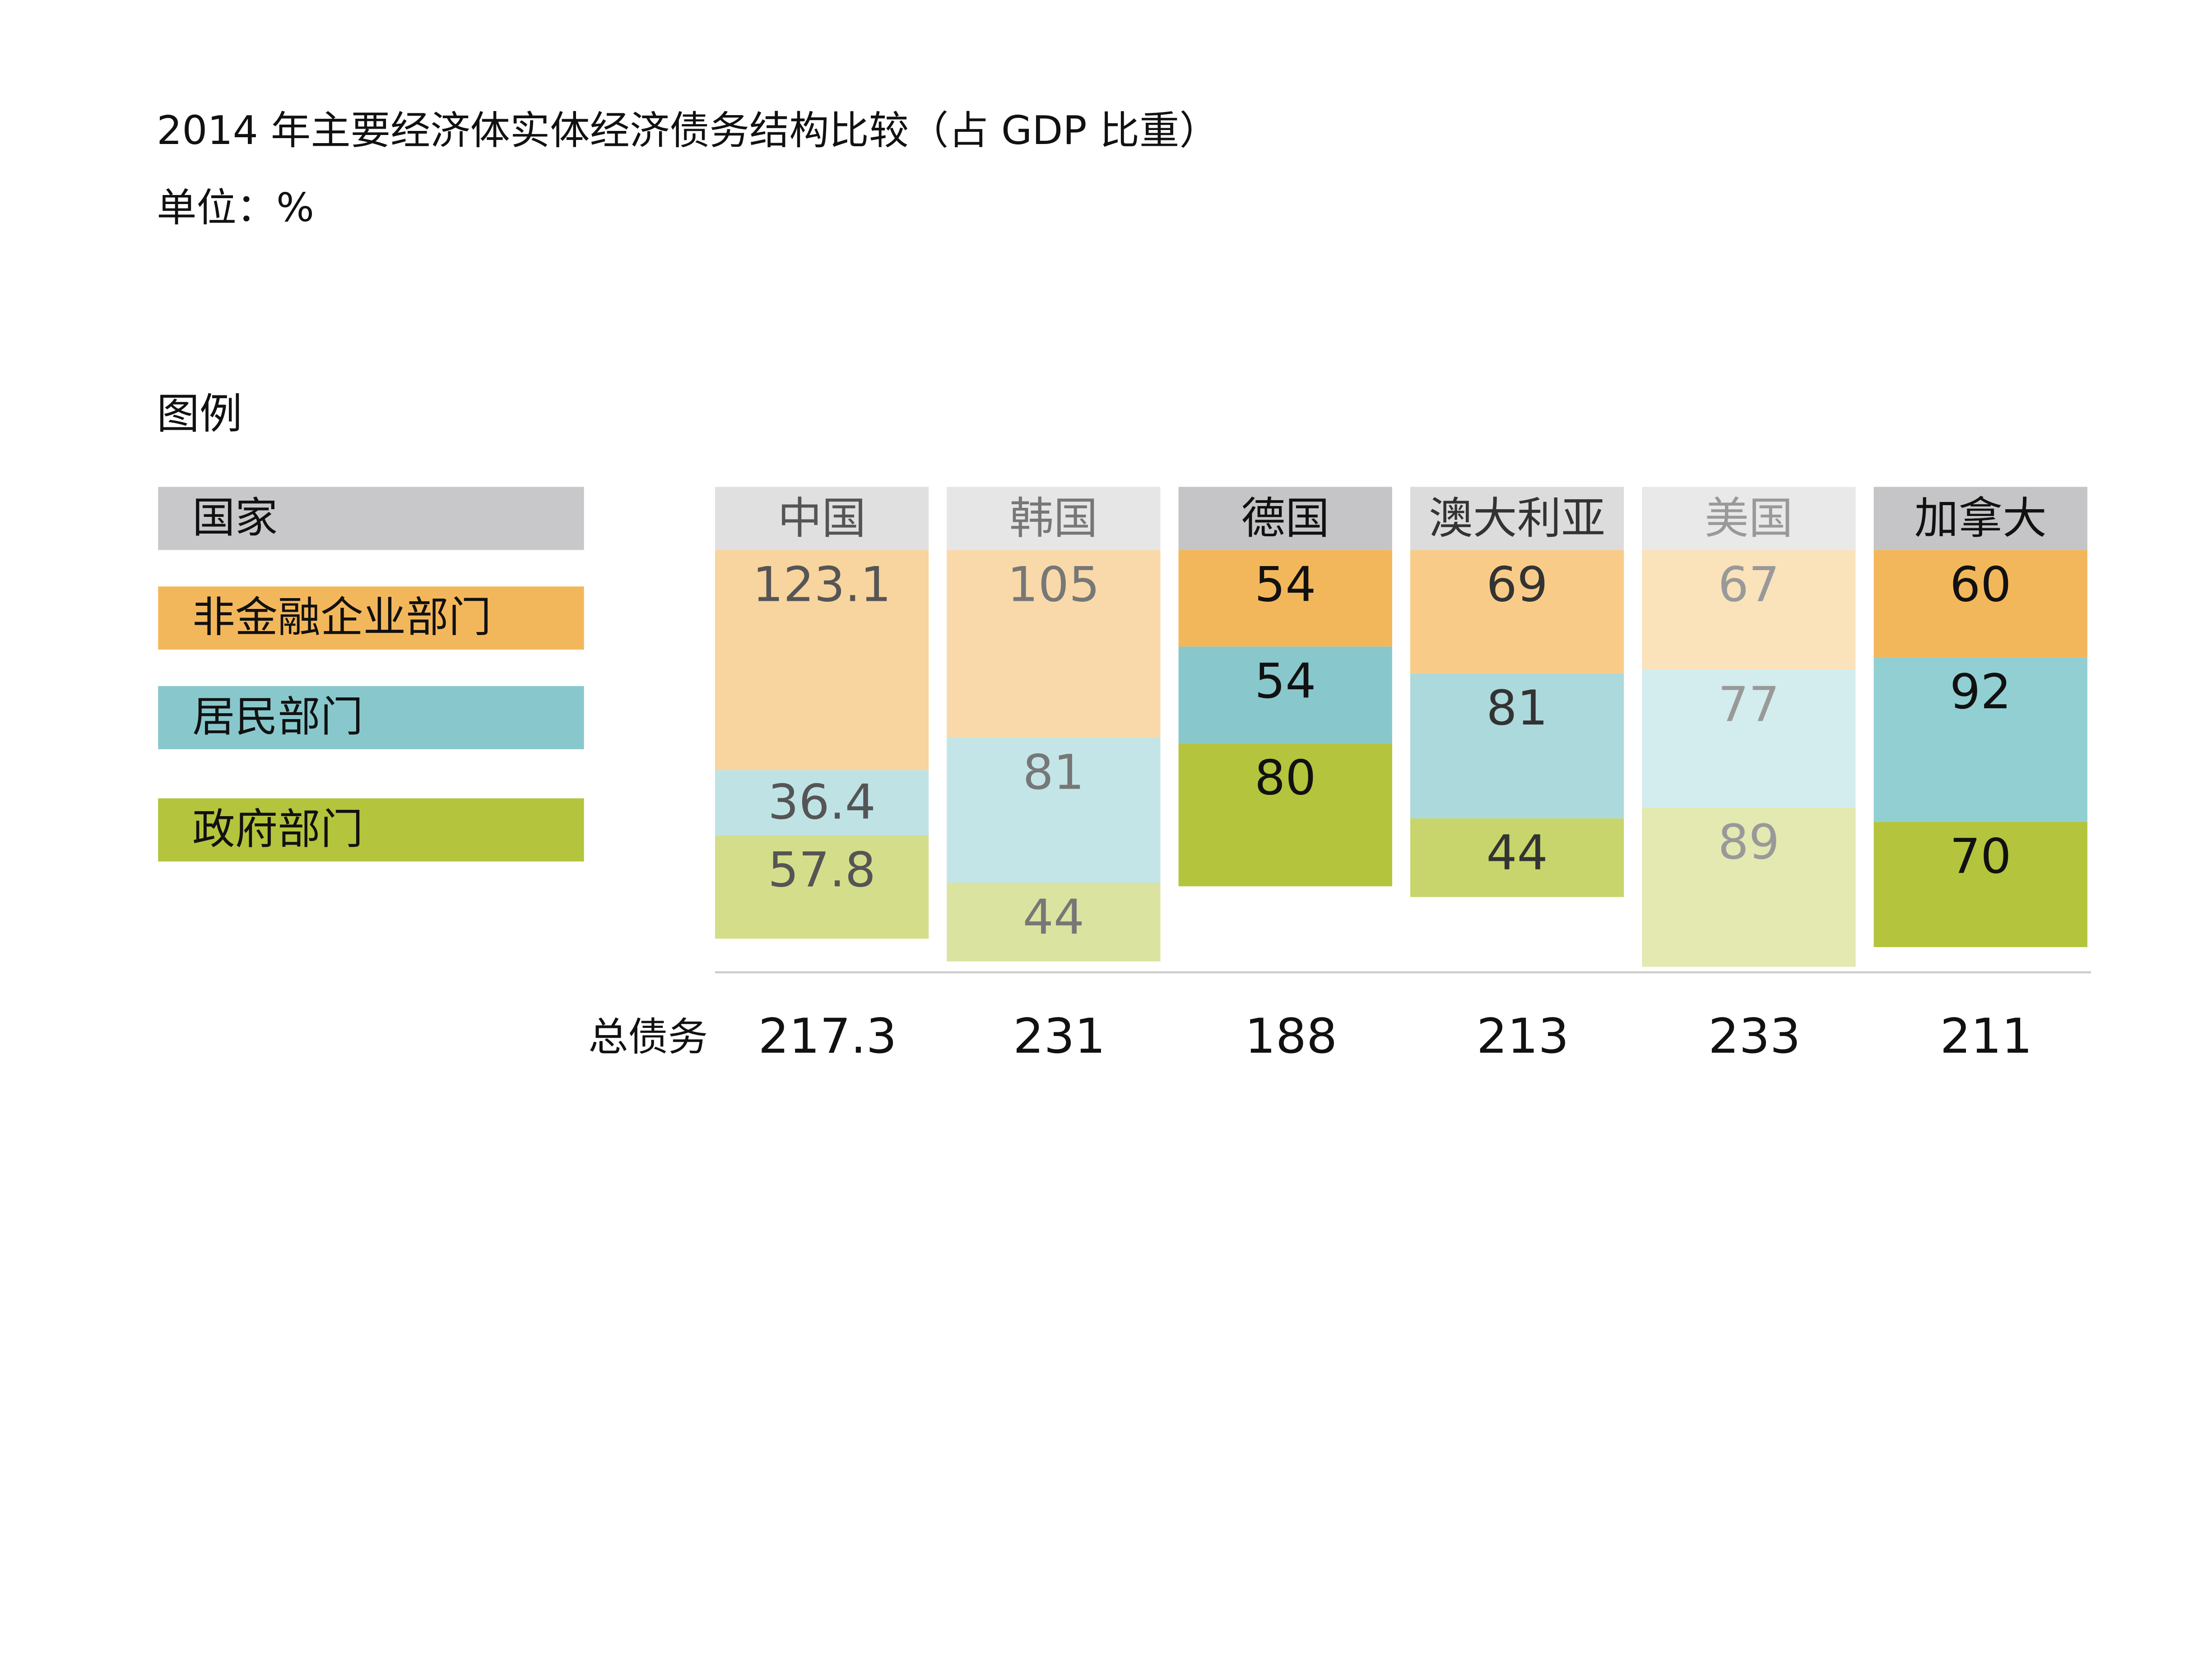 The height and width of the screenshot is (1663, 2212). What do you see at coordinates (1291, 1036) in the screenshot?
I see `total-label: 188` at bounding box center [1291, 1036].